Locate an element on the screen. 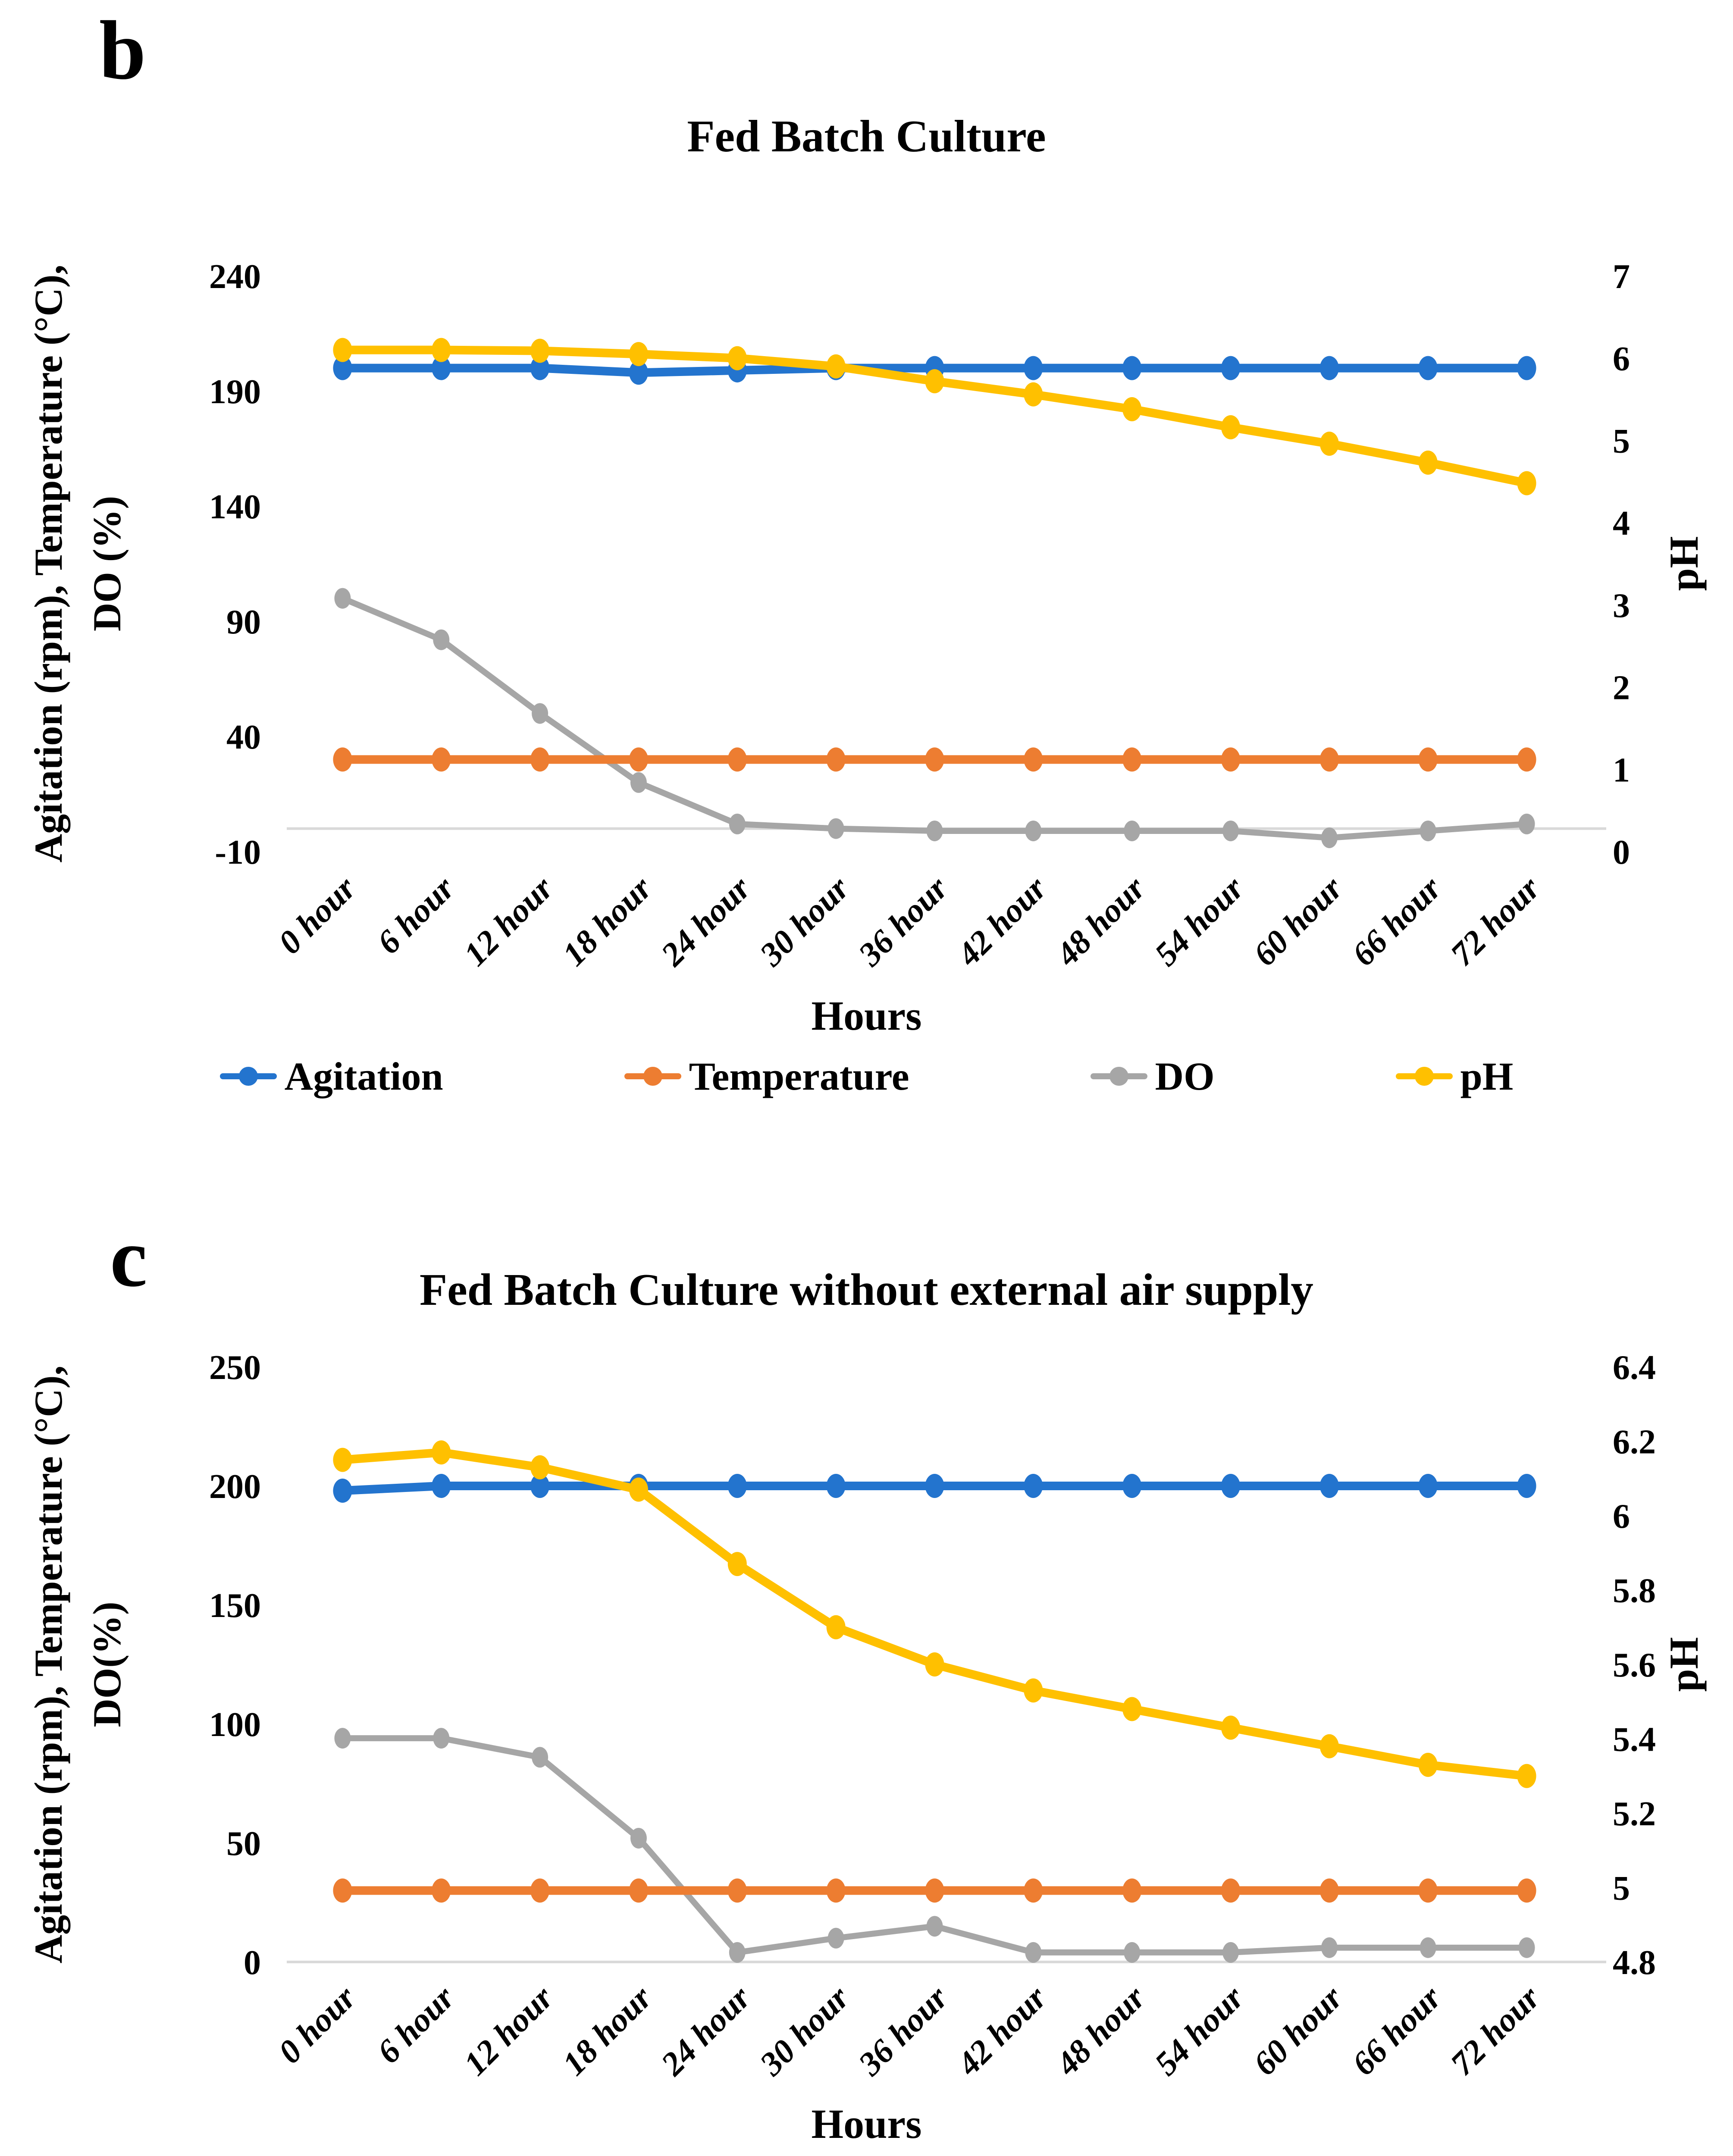 Image resolution: width=1733 pixels, height=2156 pixels. legend-marker-icon is located at coordinates (652, 1076).